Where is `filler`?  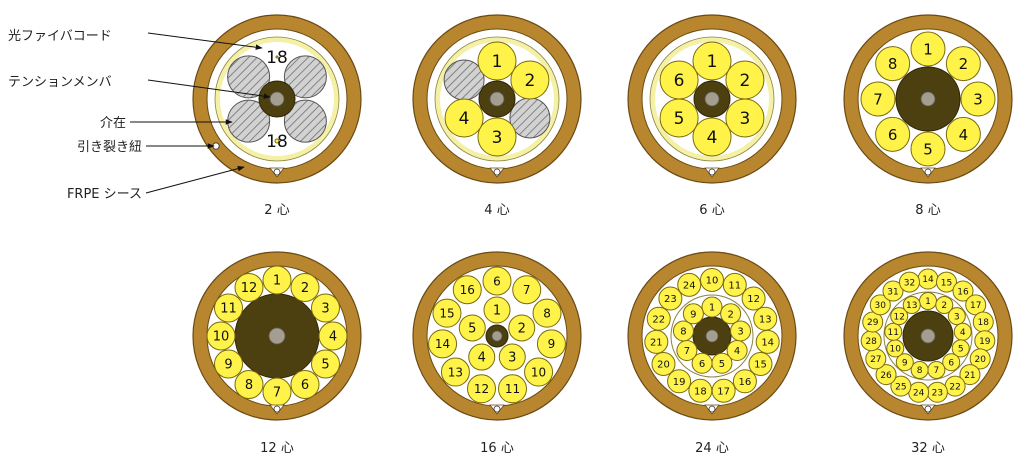
filler is located at coordinates (305, 77).